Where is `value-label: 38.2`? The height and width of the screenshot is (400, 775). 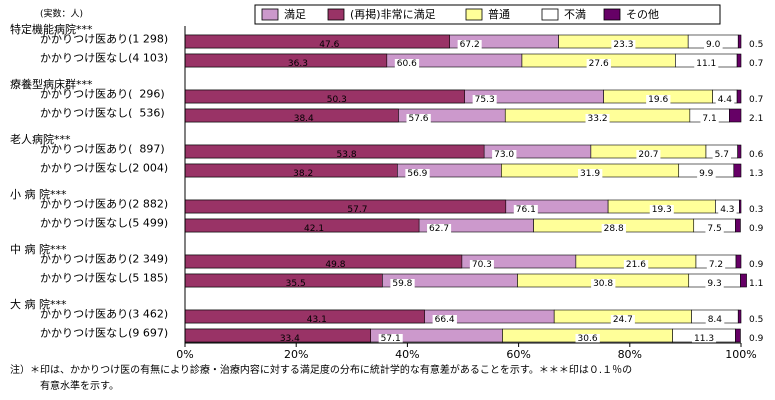 value-label: 38.2 is located at coordinates (303, 174).